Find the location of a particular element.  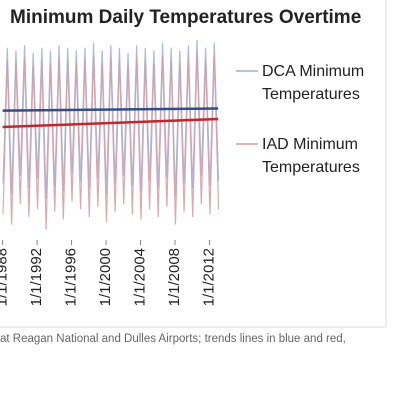

chart-title: Minimum Daily Temperatures Overtime is located at coordinates (185, 17).